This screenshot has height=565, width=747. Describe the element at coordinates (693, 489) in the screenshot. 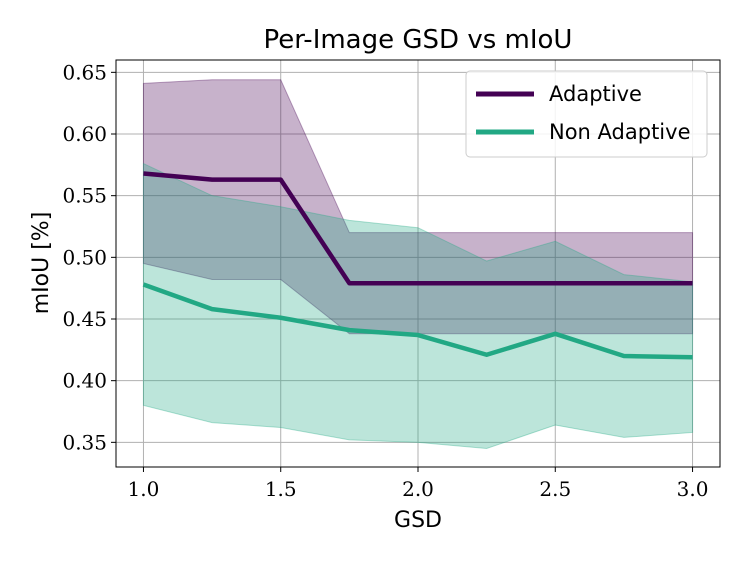

I see `x-tick-label-3: 3.0` at that location.